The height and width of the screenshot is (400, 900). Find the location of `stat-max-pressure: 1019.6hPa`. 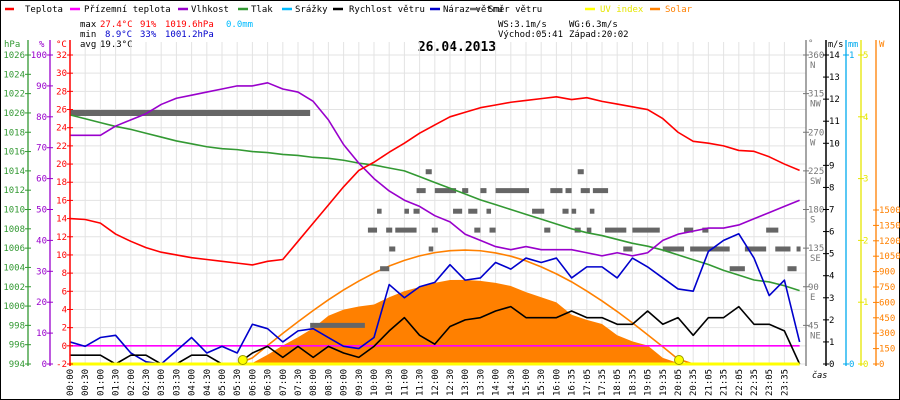

stat-max-pressure: 1019.6hPa is located at coordinates (189, 25).